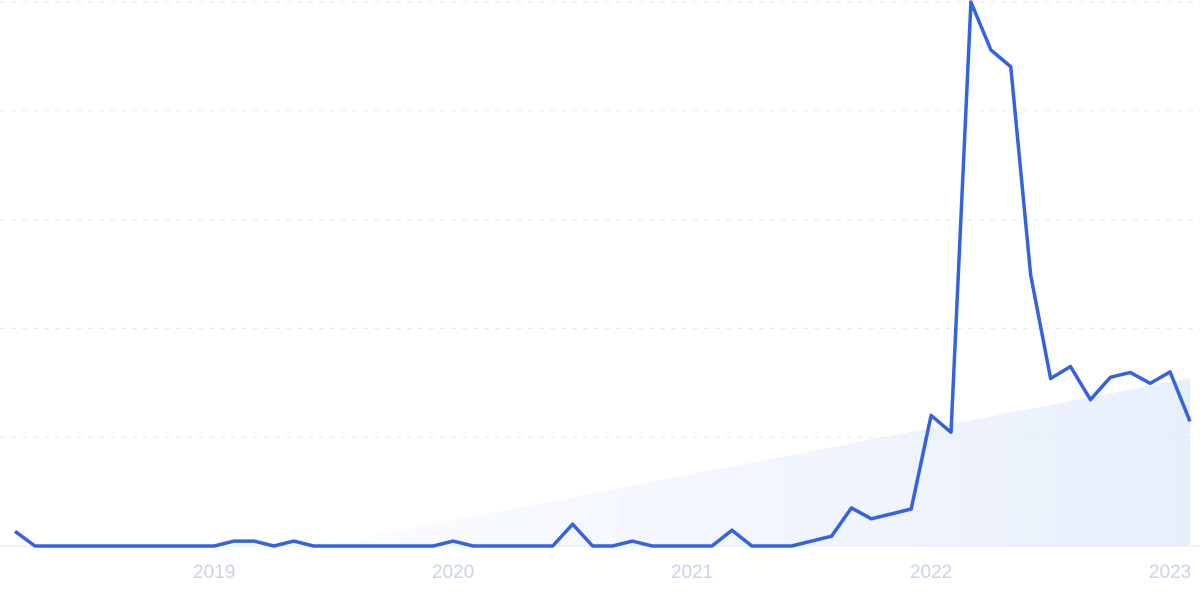 The width and height of the screenshot is (1200, 599). Describe the element at coordinates (692, 572) in the screenshot. I see `x-tick-label: 2021` at that location.